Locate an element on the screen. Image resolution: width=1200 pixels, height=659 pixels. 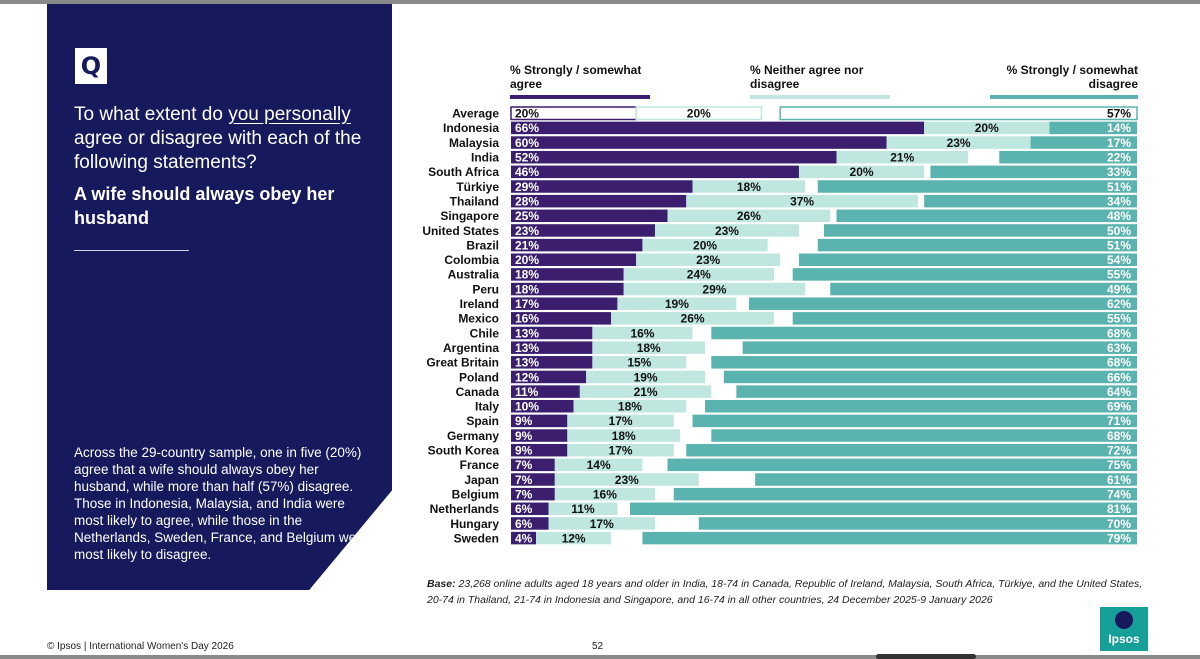
value-agree-netherlands: 6% is located at coordinates (524, 509).